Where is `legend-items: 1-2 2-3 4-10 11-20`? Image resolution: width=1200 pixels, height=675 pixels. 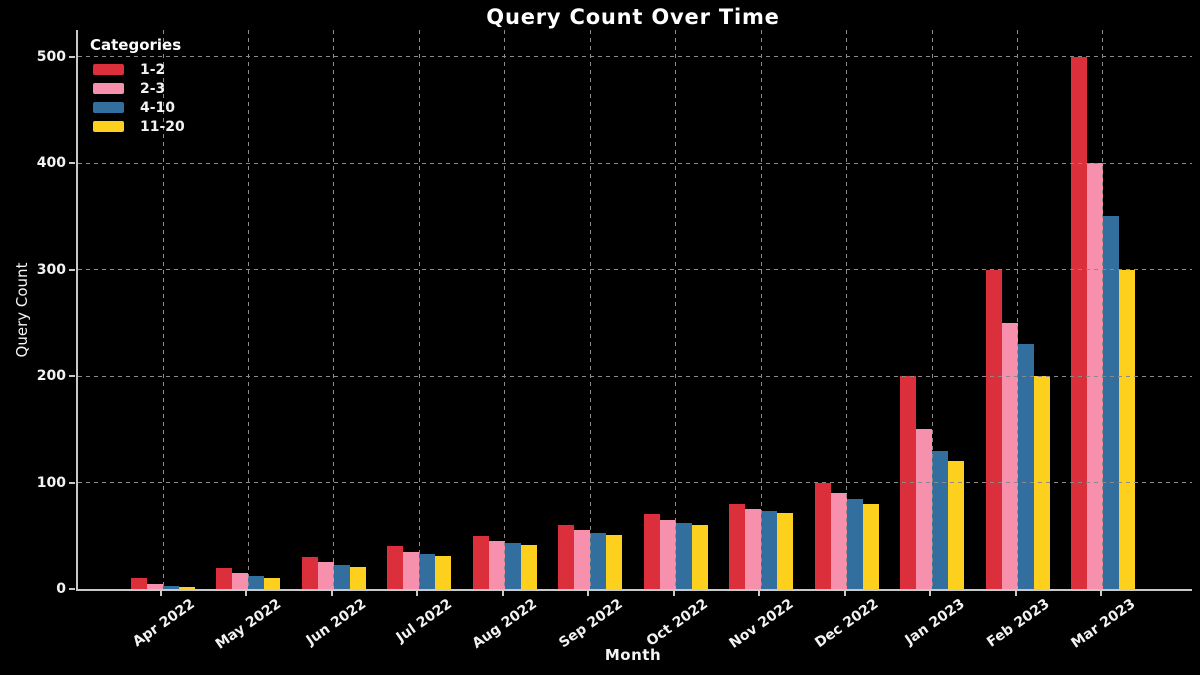 legend-items: 1-2 2-3 4-10 11-20 is located at coordinates (137, 98).